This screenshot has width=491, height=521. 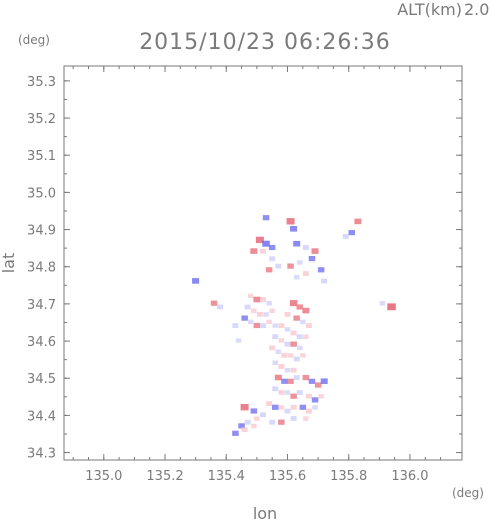 What do you see at coordinates (265, 512) in the screenshot?
I see `x-axis-label: lon` at bounding box center [265, 512].